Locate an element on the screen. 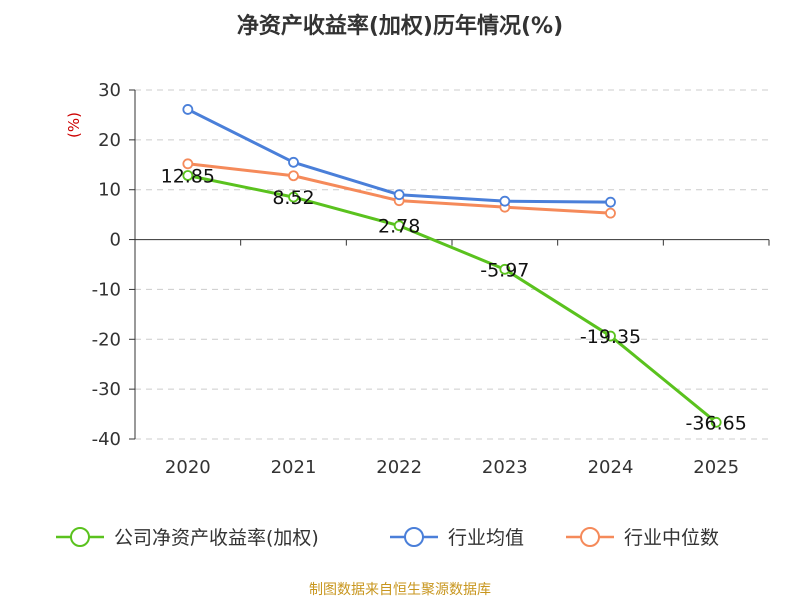 This screenshot has width=800, height=600. legend-item: 行业中位数 is located at coordinates (642, 538).